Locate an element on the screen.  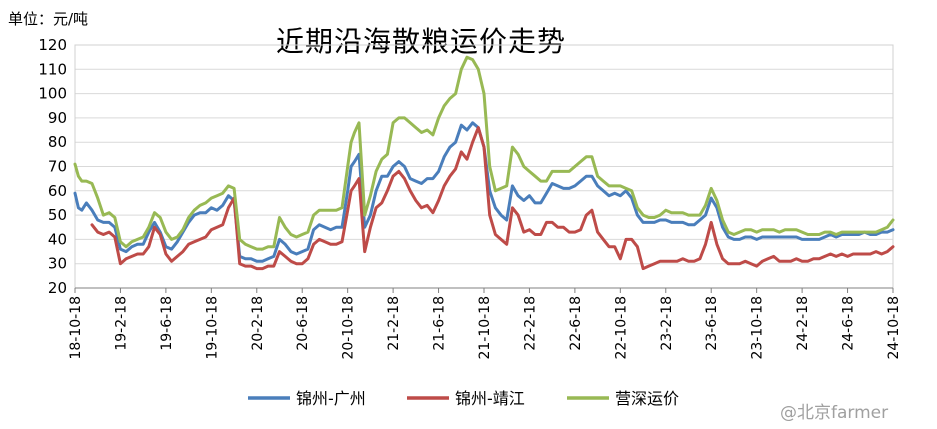
x-tick-label: 21-2-18 is located at coordinates (394, 323).